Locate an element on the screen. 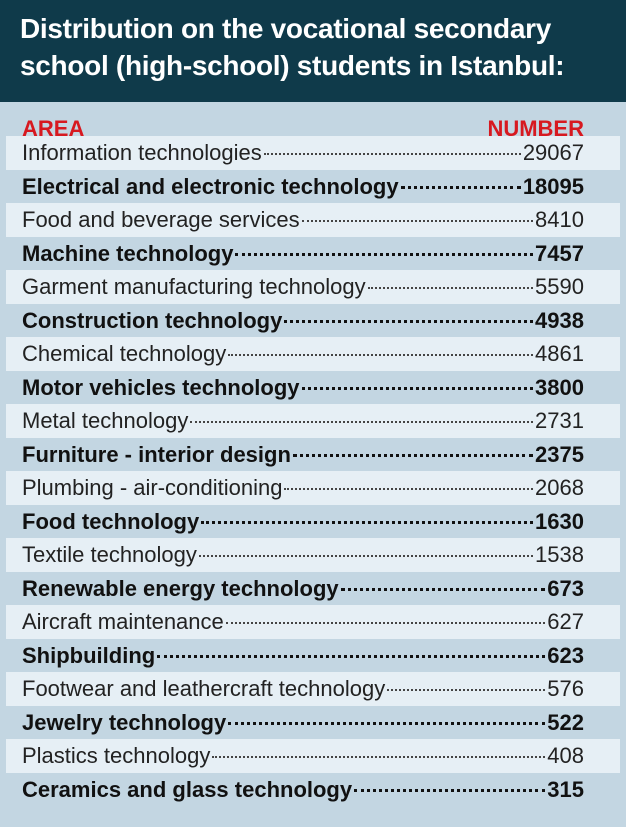  number: 623 is located at coordinates (565, 655).